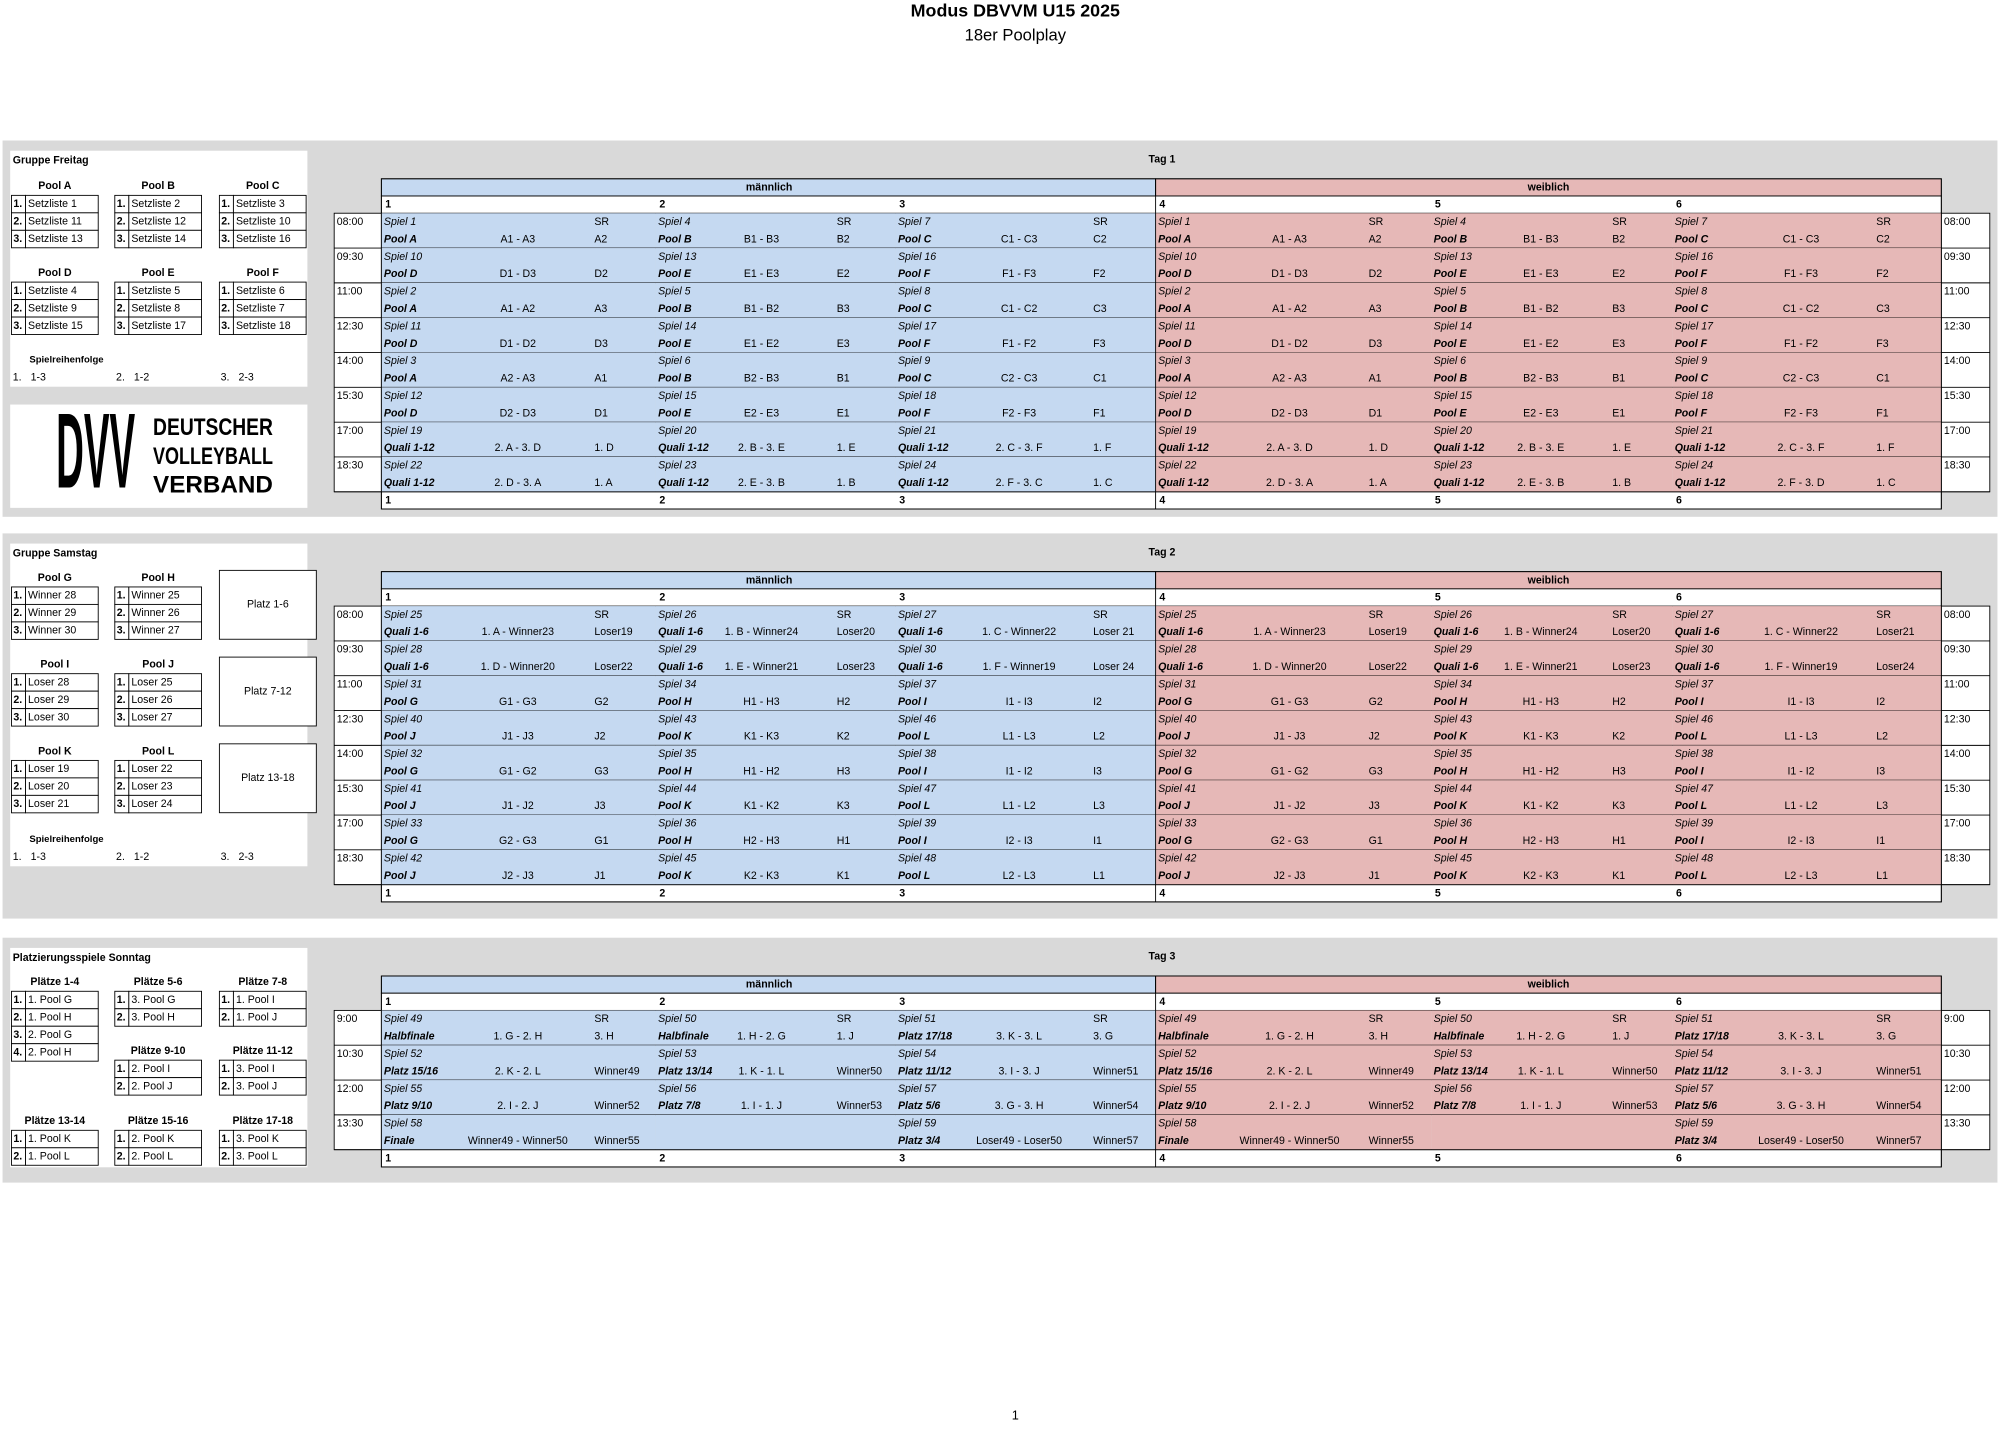 This screenshot has width=2000, height=1429. I want to click on game-number: Spiel 6, so click(674, 361).